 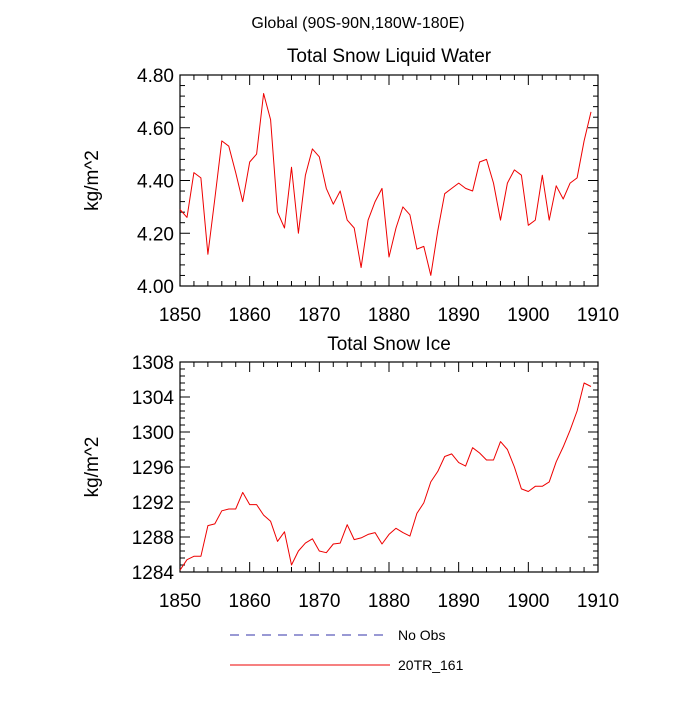 I want to click on y-tick-label: 1304, so click(x=153, y=398).